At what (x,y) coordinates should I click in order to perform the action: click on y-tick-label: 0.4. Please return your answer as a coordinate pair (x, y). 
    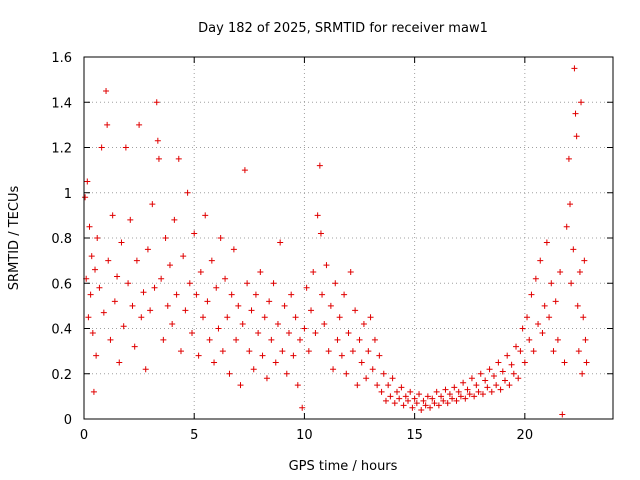
    Looking at the image, I should click on (61, 330).